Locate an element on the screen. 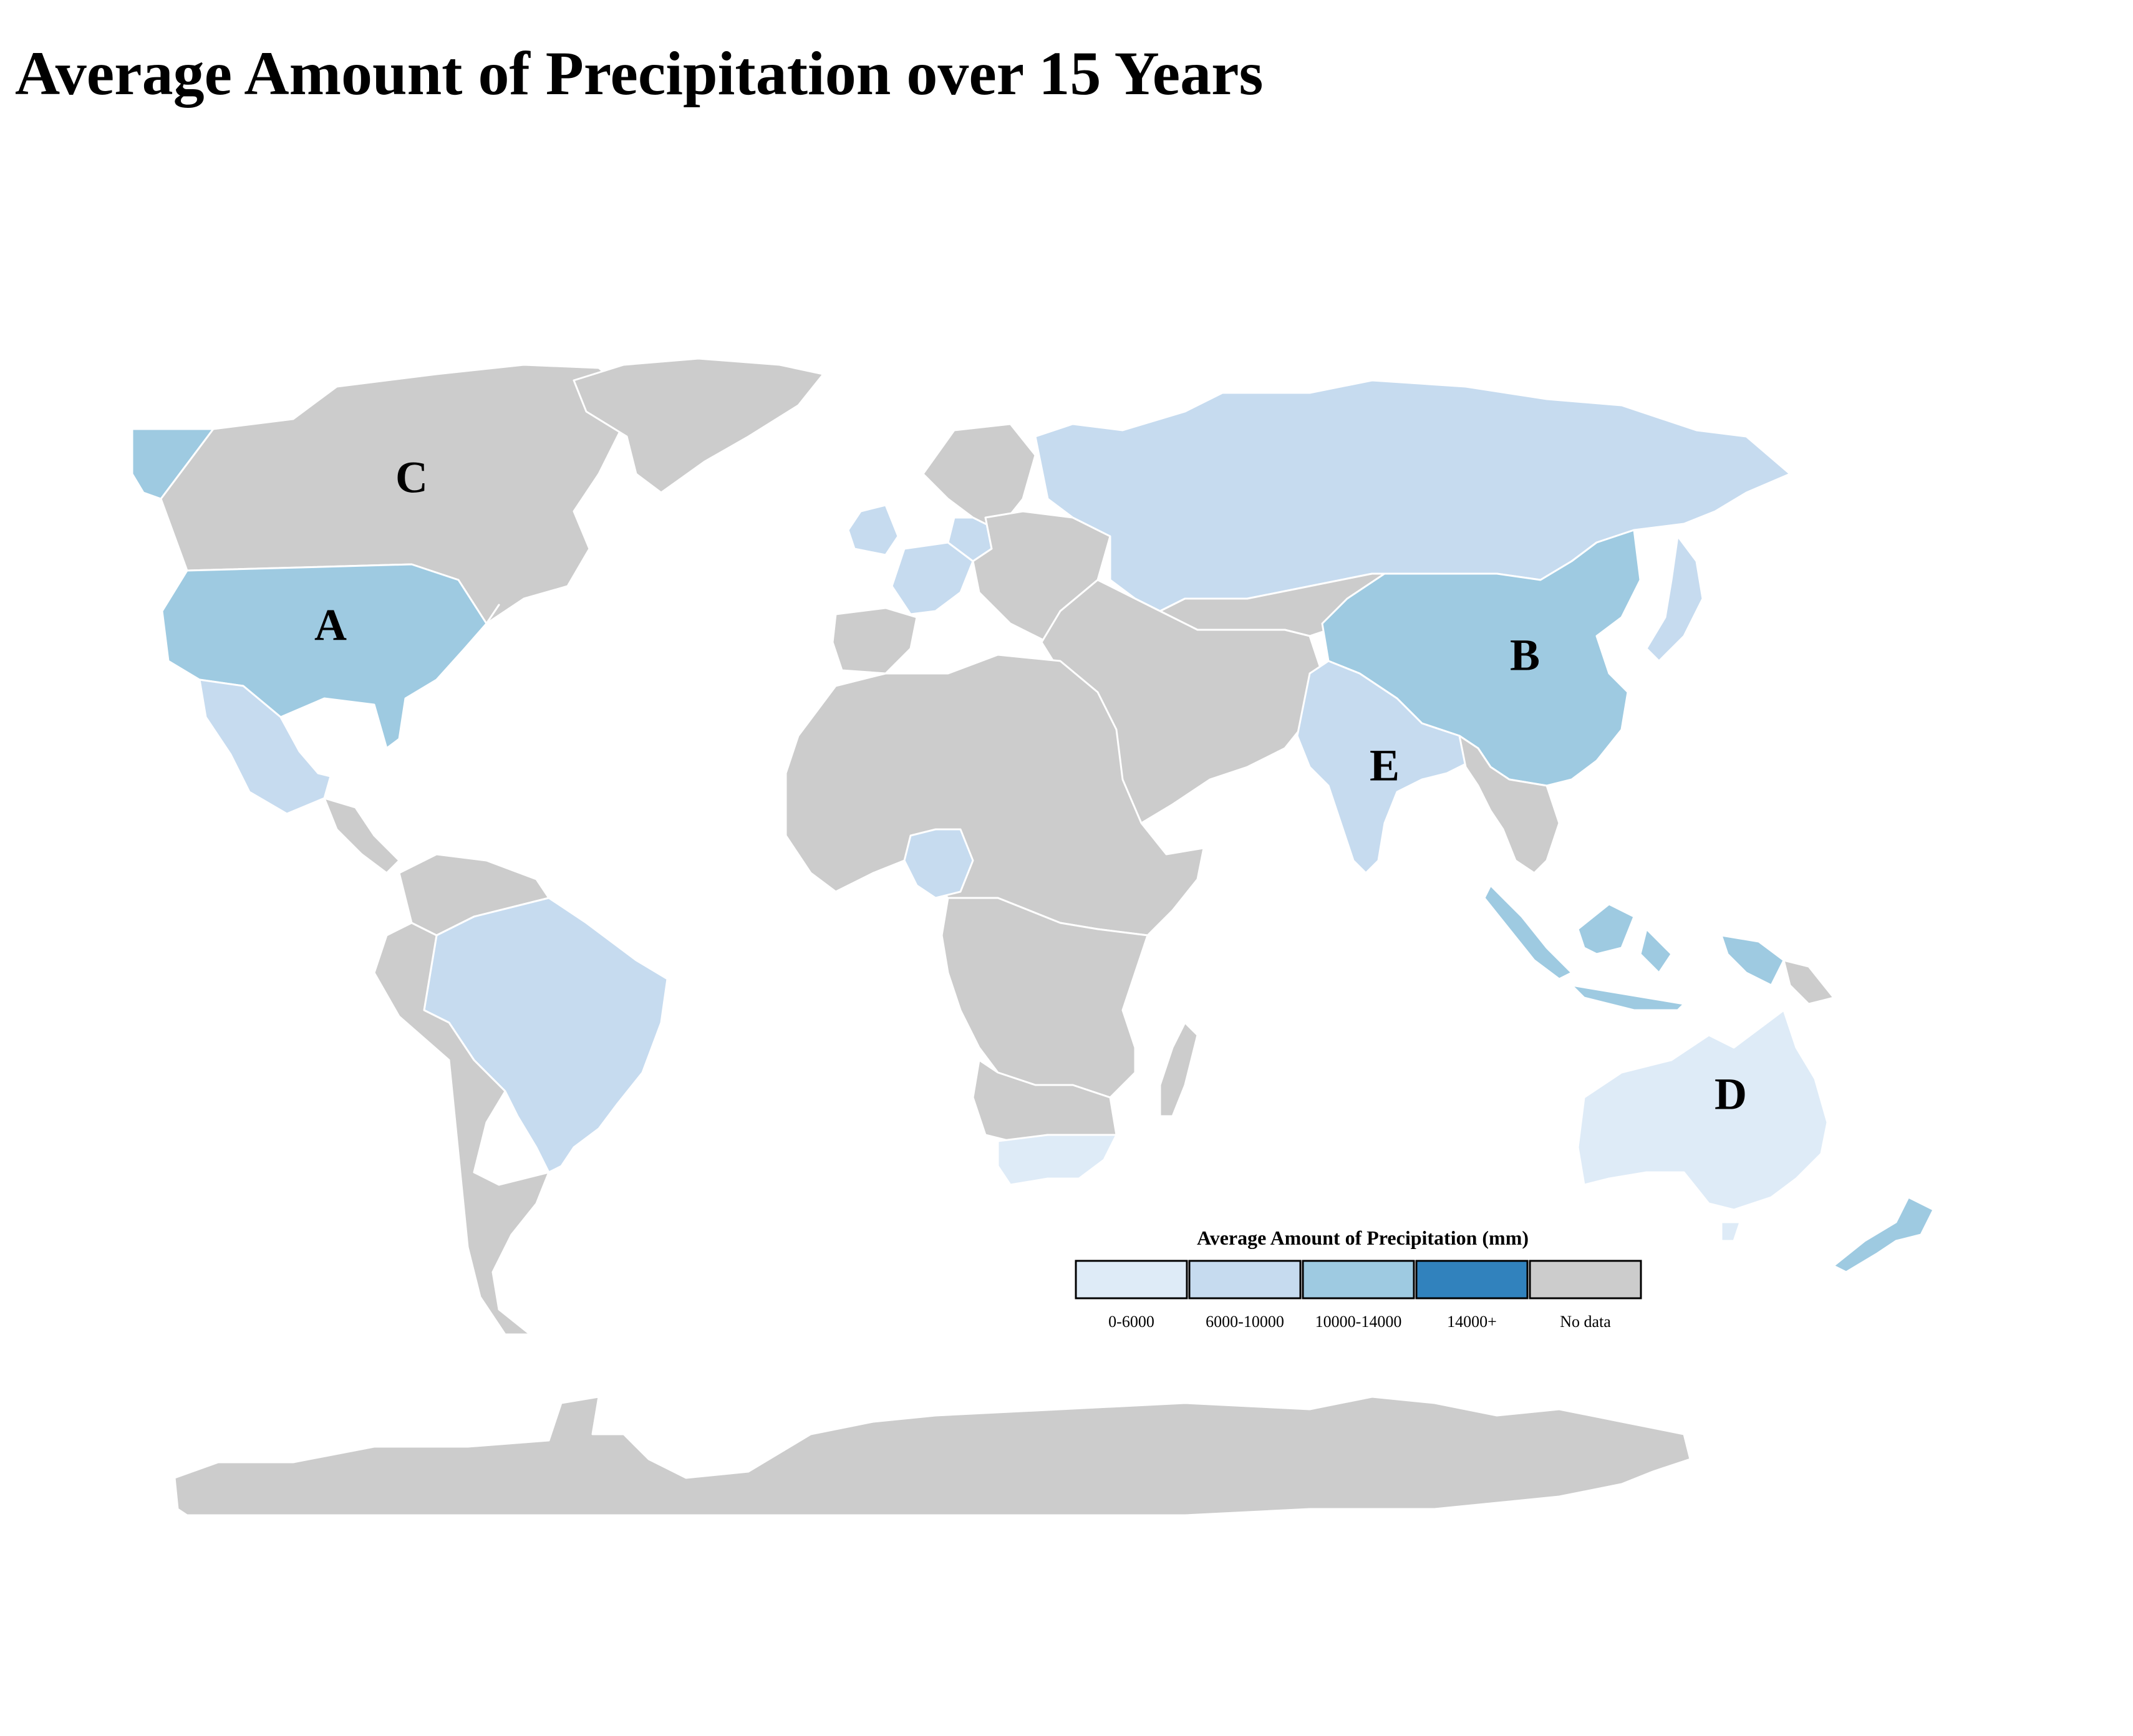  legend-label-0: 0-6000 is located at coordinates (1131, 1322).